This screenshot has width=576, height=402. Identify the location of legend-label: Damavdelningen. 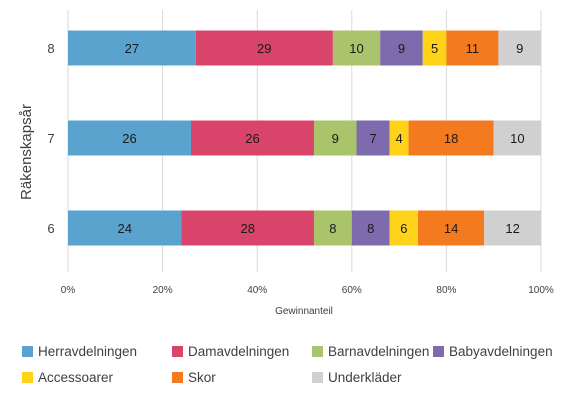
(239, 351).